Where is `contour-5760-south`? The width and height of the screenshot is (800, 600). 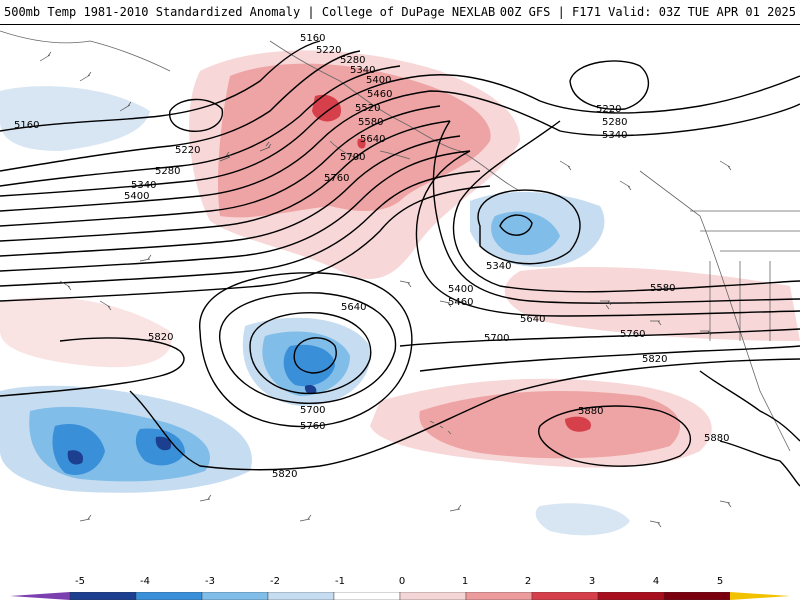 contour-5760-south is located at coordinates (609, 358).